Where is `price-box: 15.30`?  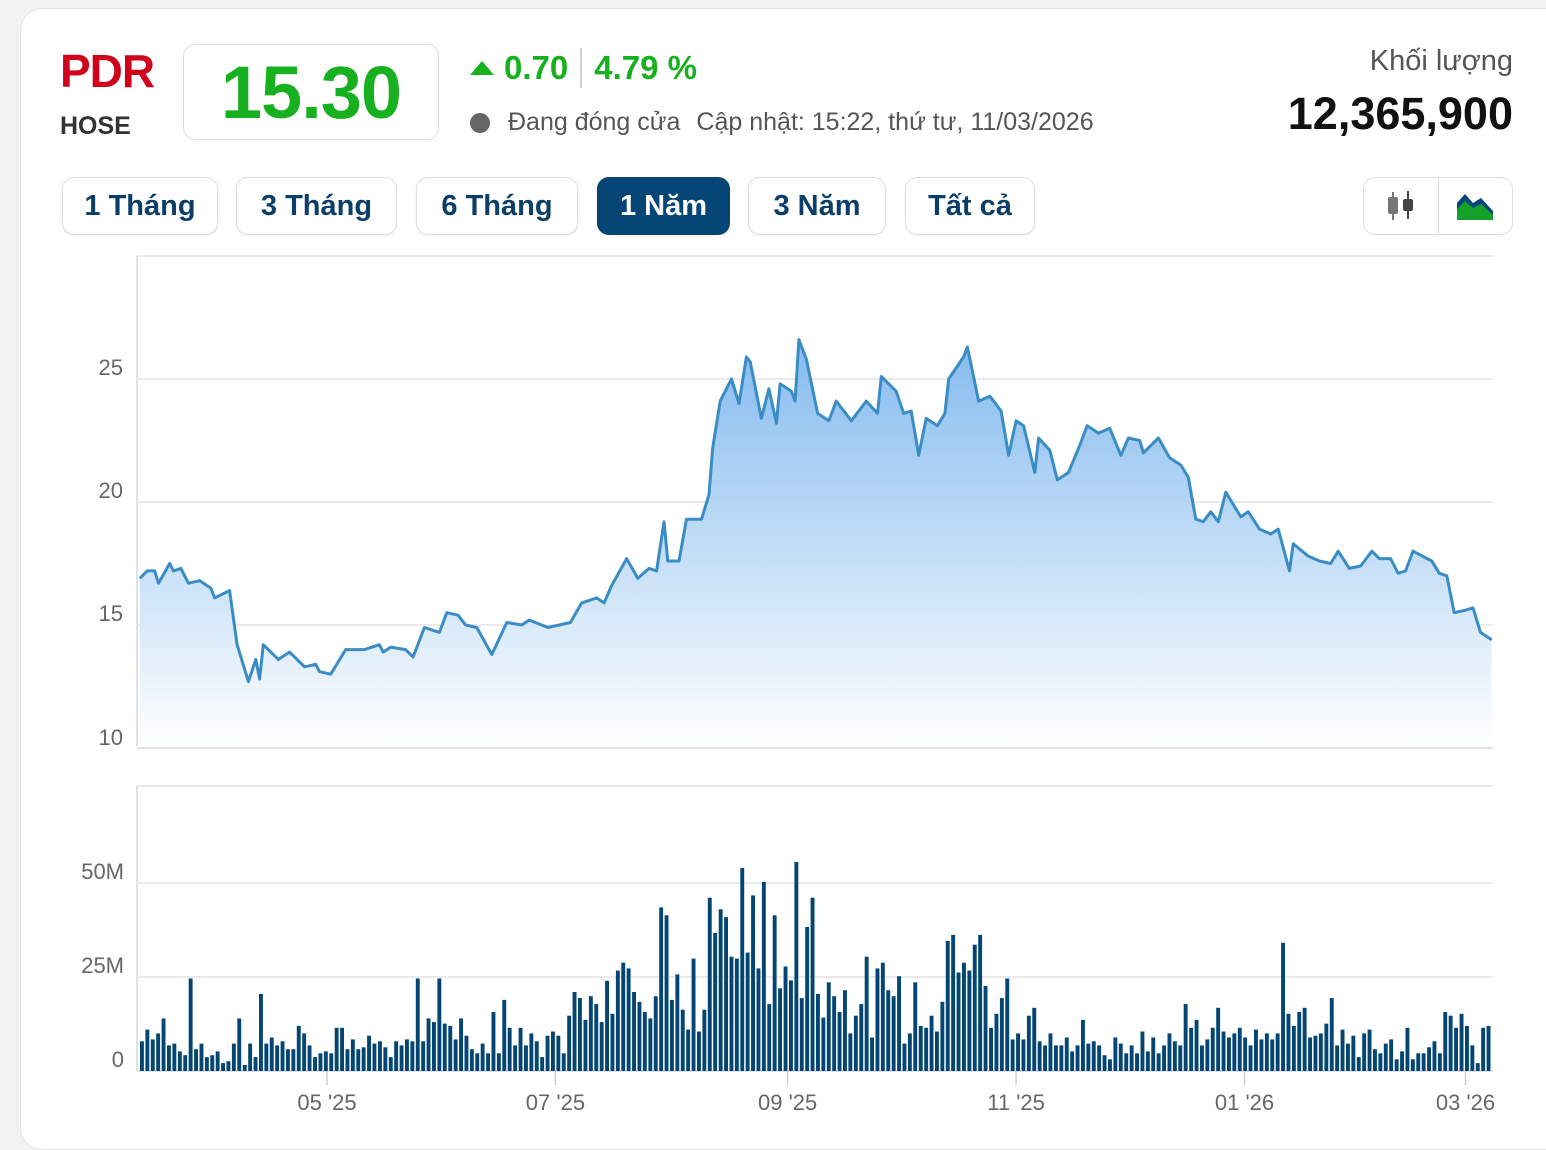
price-box: 15.30 is located at coordinates (311, 92).